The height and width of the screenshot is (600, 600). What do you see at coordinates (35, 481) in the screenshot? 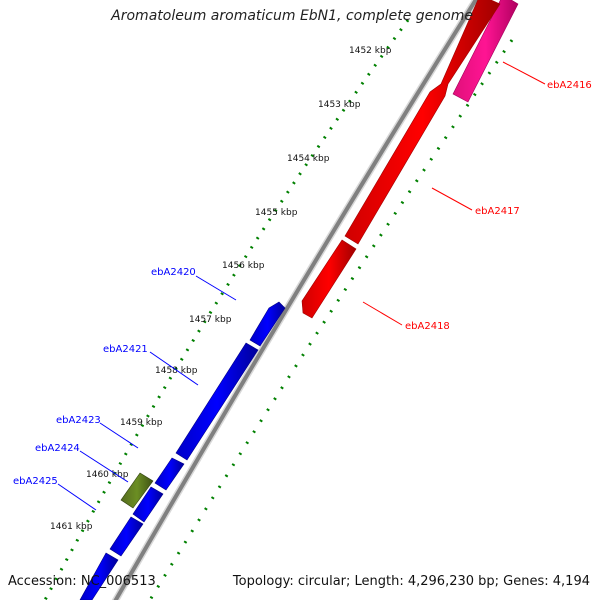
I see `gene-label: ebA2425` at bounding box center [35, 481].